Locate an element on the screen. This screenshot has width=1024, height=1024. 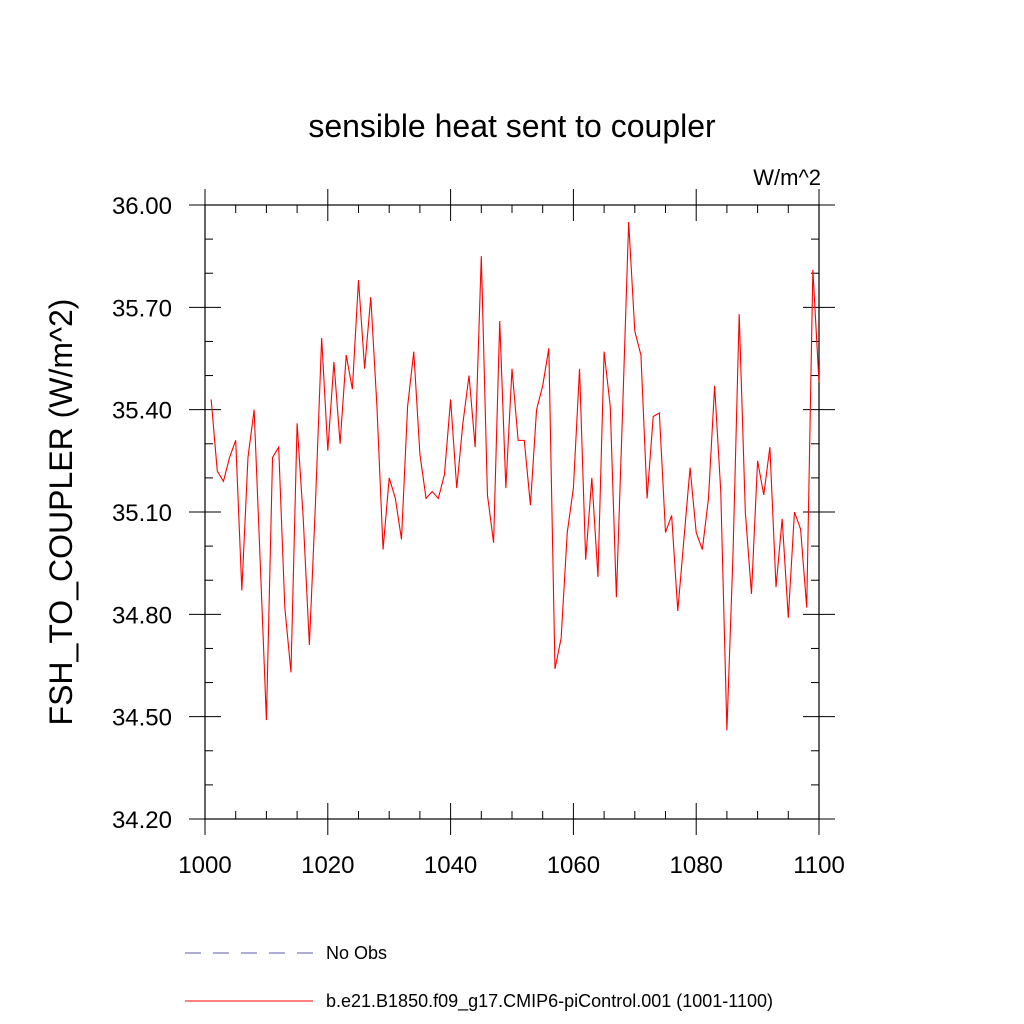
x-tick-label: 1020 is located at coordinates (327, 865).